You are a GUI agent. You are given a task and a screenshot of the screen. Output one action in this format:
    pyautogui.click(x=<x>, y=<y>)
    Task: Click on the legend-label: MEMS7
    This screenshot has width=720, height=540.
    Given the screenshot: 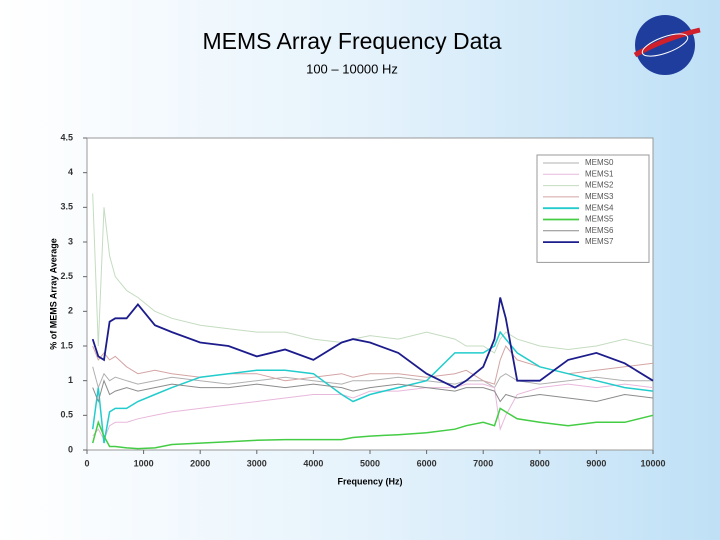 What is the action you would take?
    pyautogui.click(x=599, y=241)
    